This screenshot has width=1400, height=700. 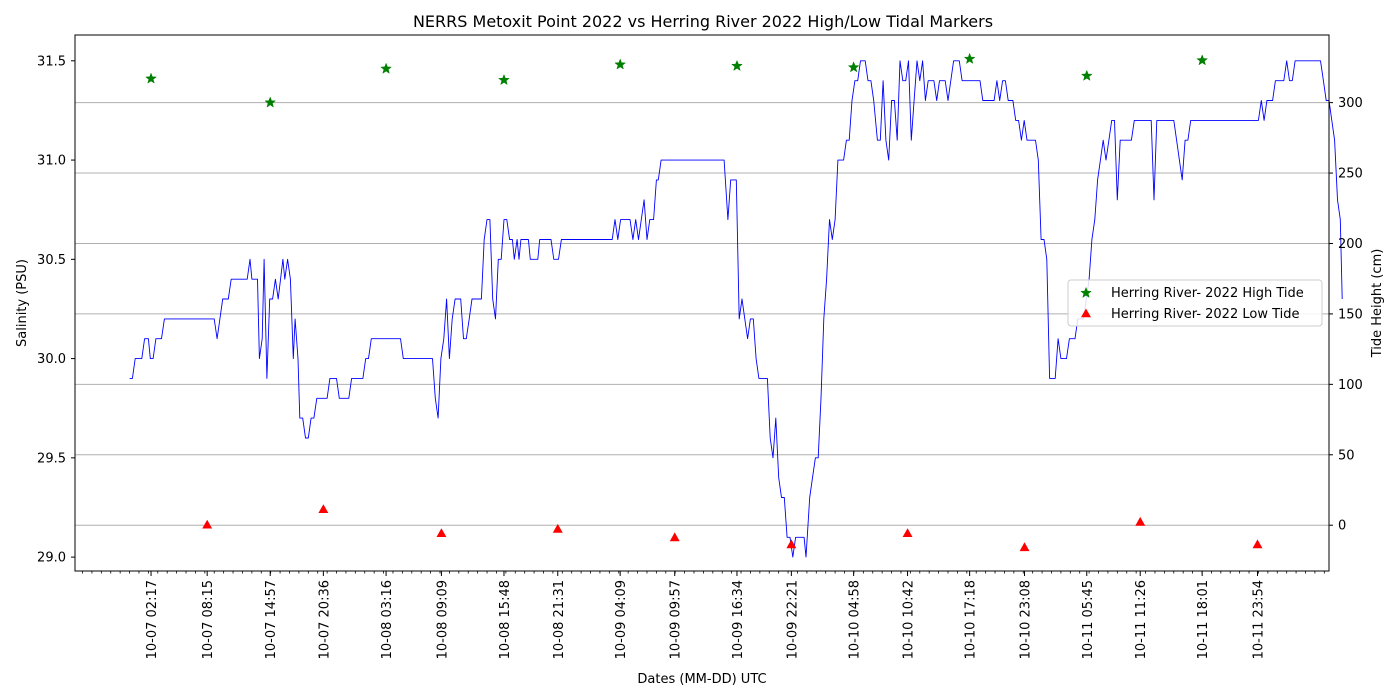 What do you see at coordinates (1203, 619) in the screenshot?
I see `x-tick-label: 10-11 18:01` at bounding box center [1203, 619].